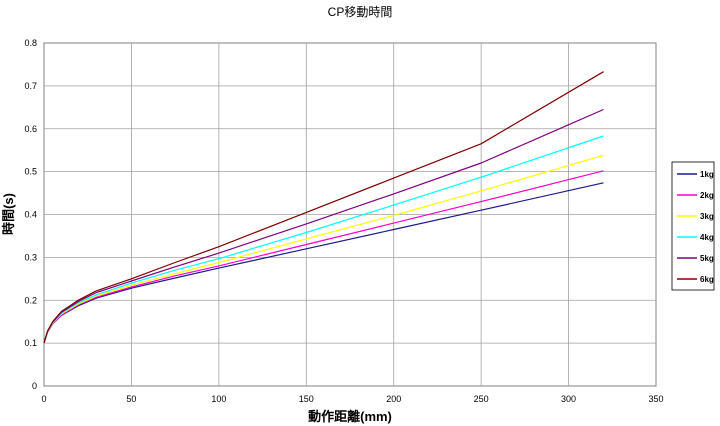 The height and width of the screenshot is (426, 720). What do you see at coordinates (218, 399) in the screenshot?
I see `x-tick-label: 100` at bounding box center [218, 399].